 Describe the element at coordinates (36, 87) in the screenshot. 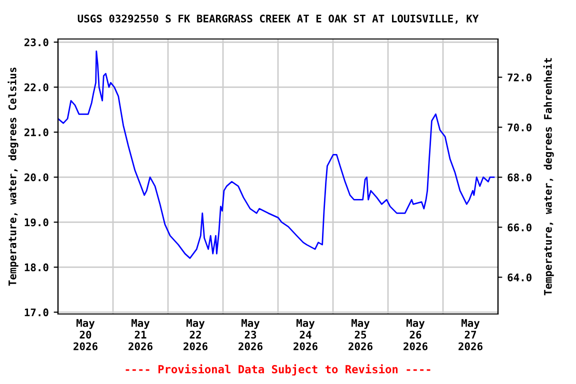

I see `y-tick-label: 22.0` at that location.